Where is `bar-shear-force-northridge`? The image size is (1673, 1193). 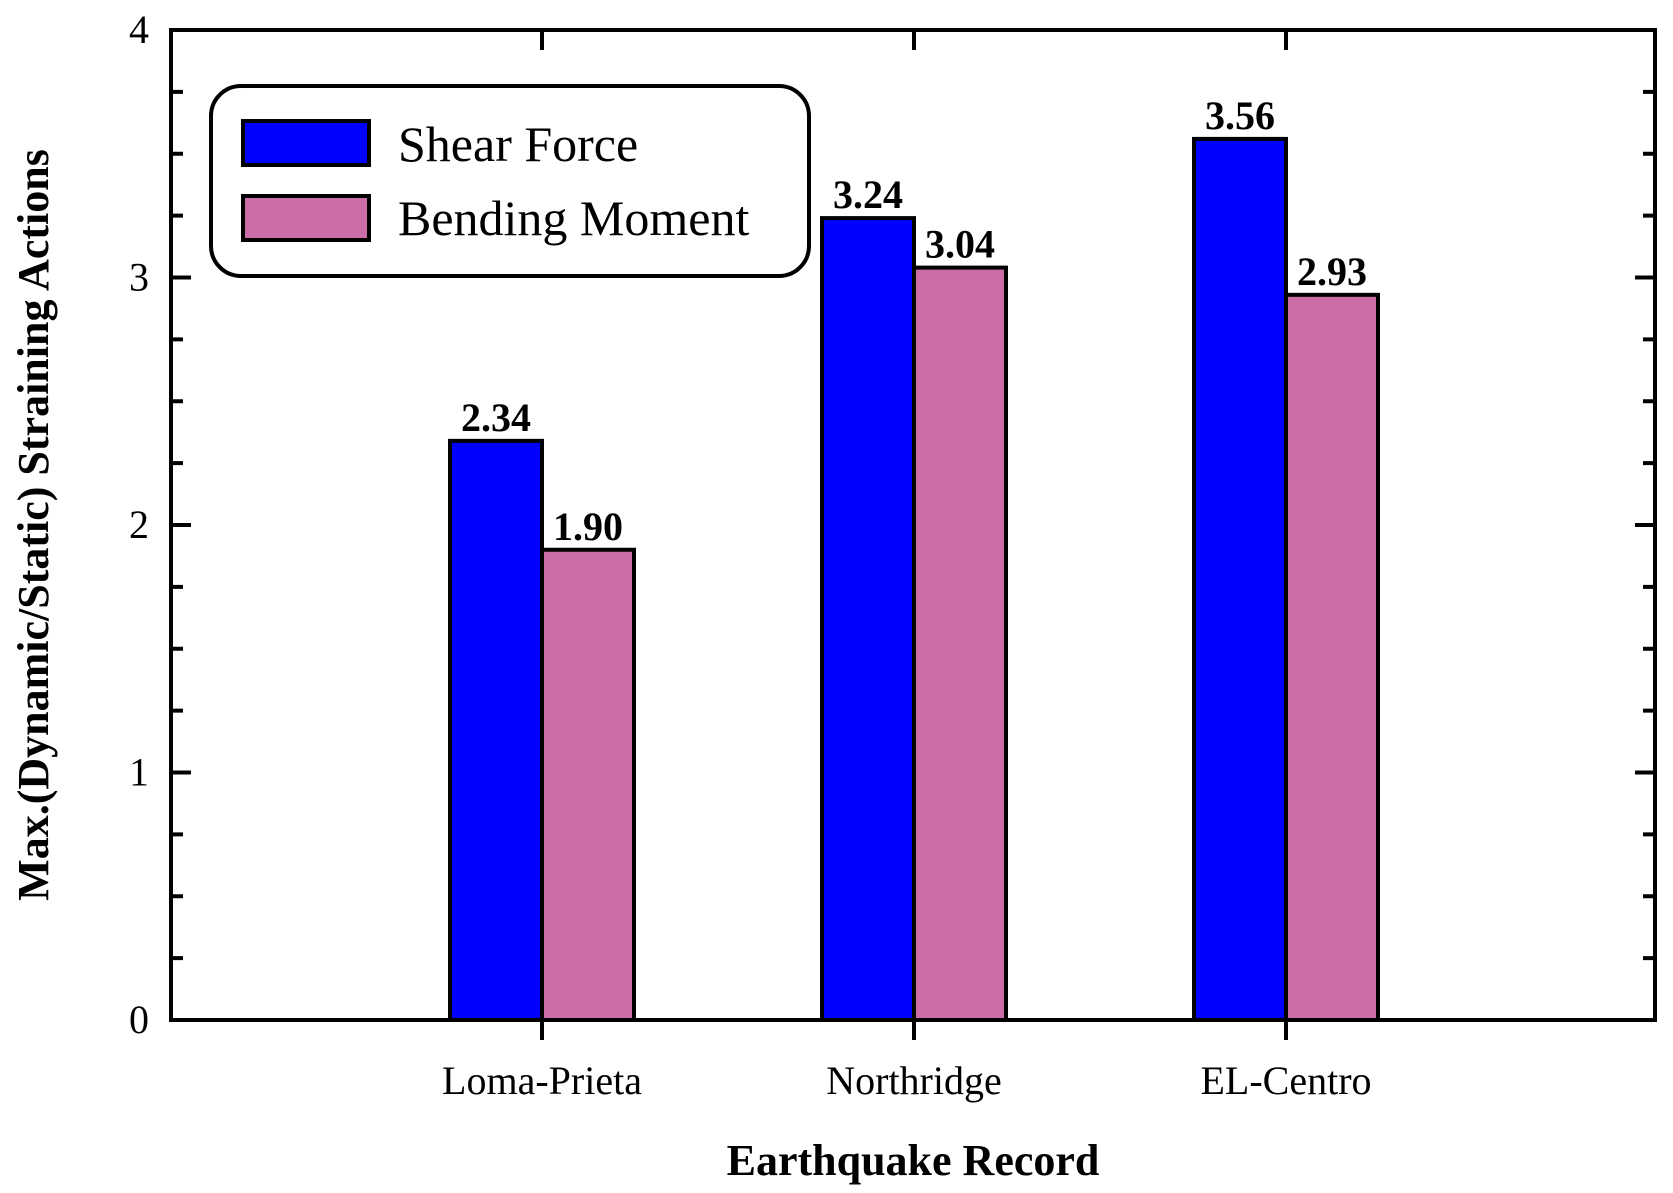
bar-shear-force-northridge is located at coordinates (868, 619).